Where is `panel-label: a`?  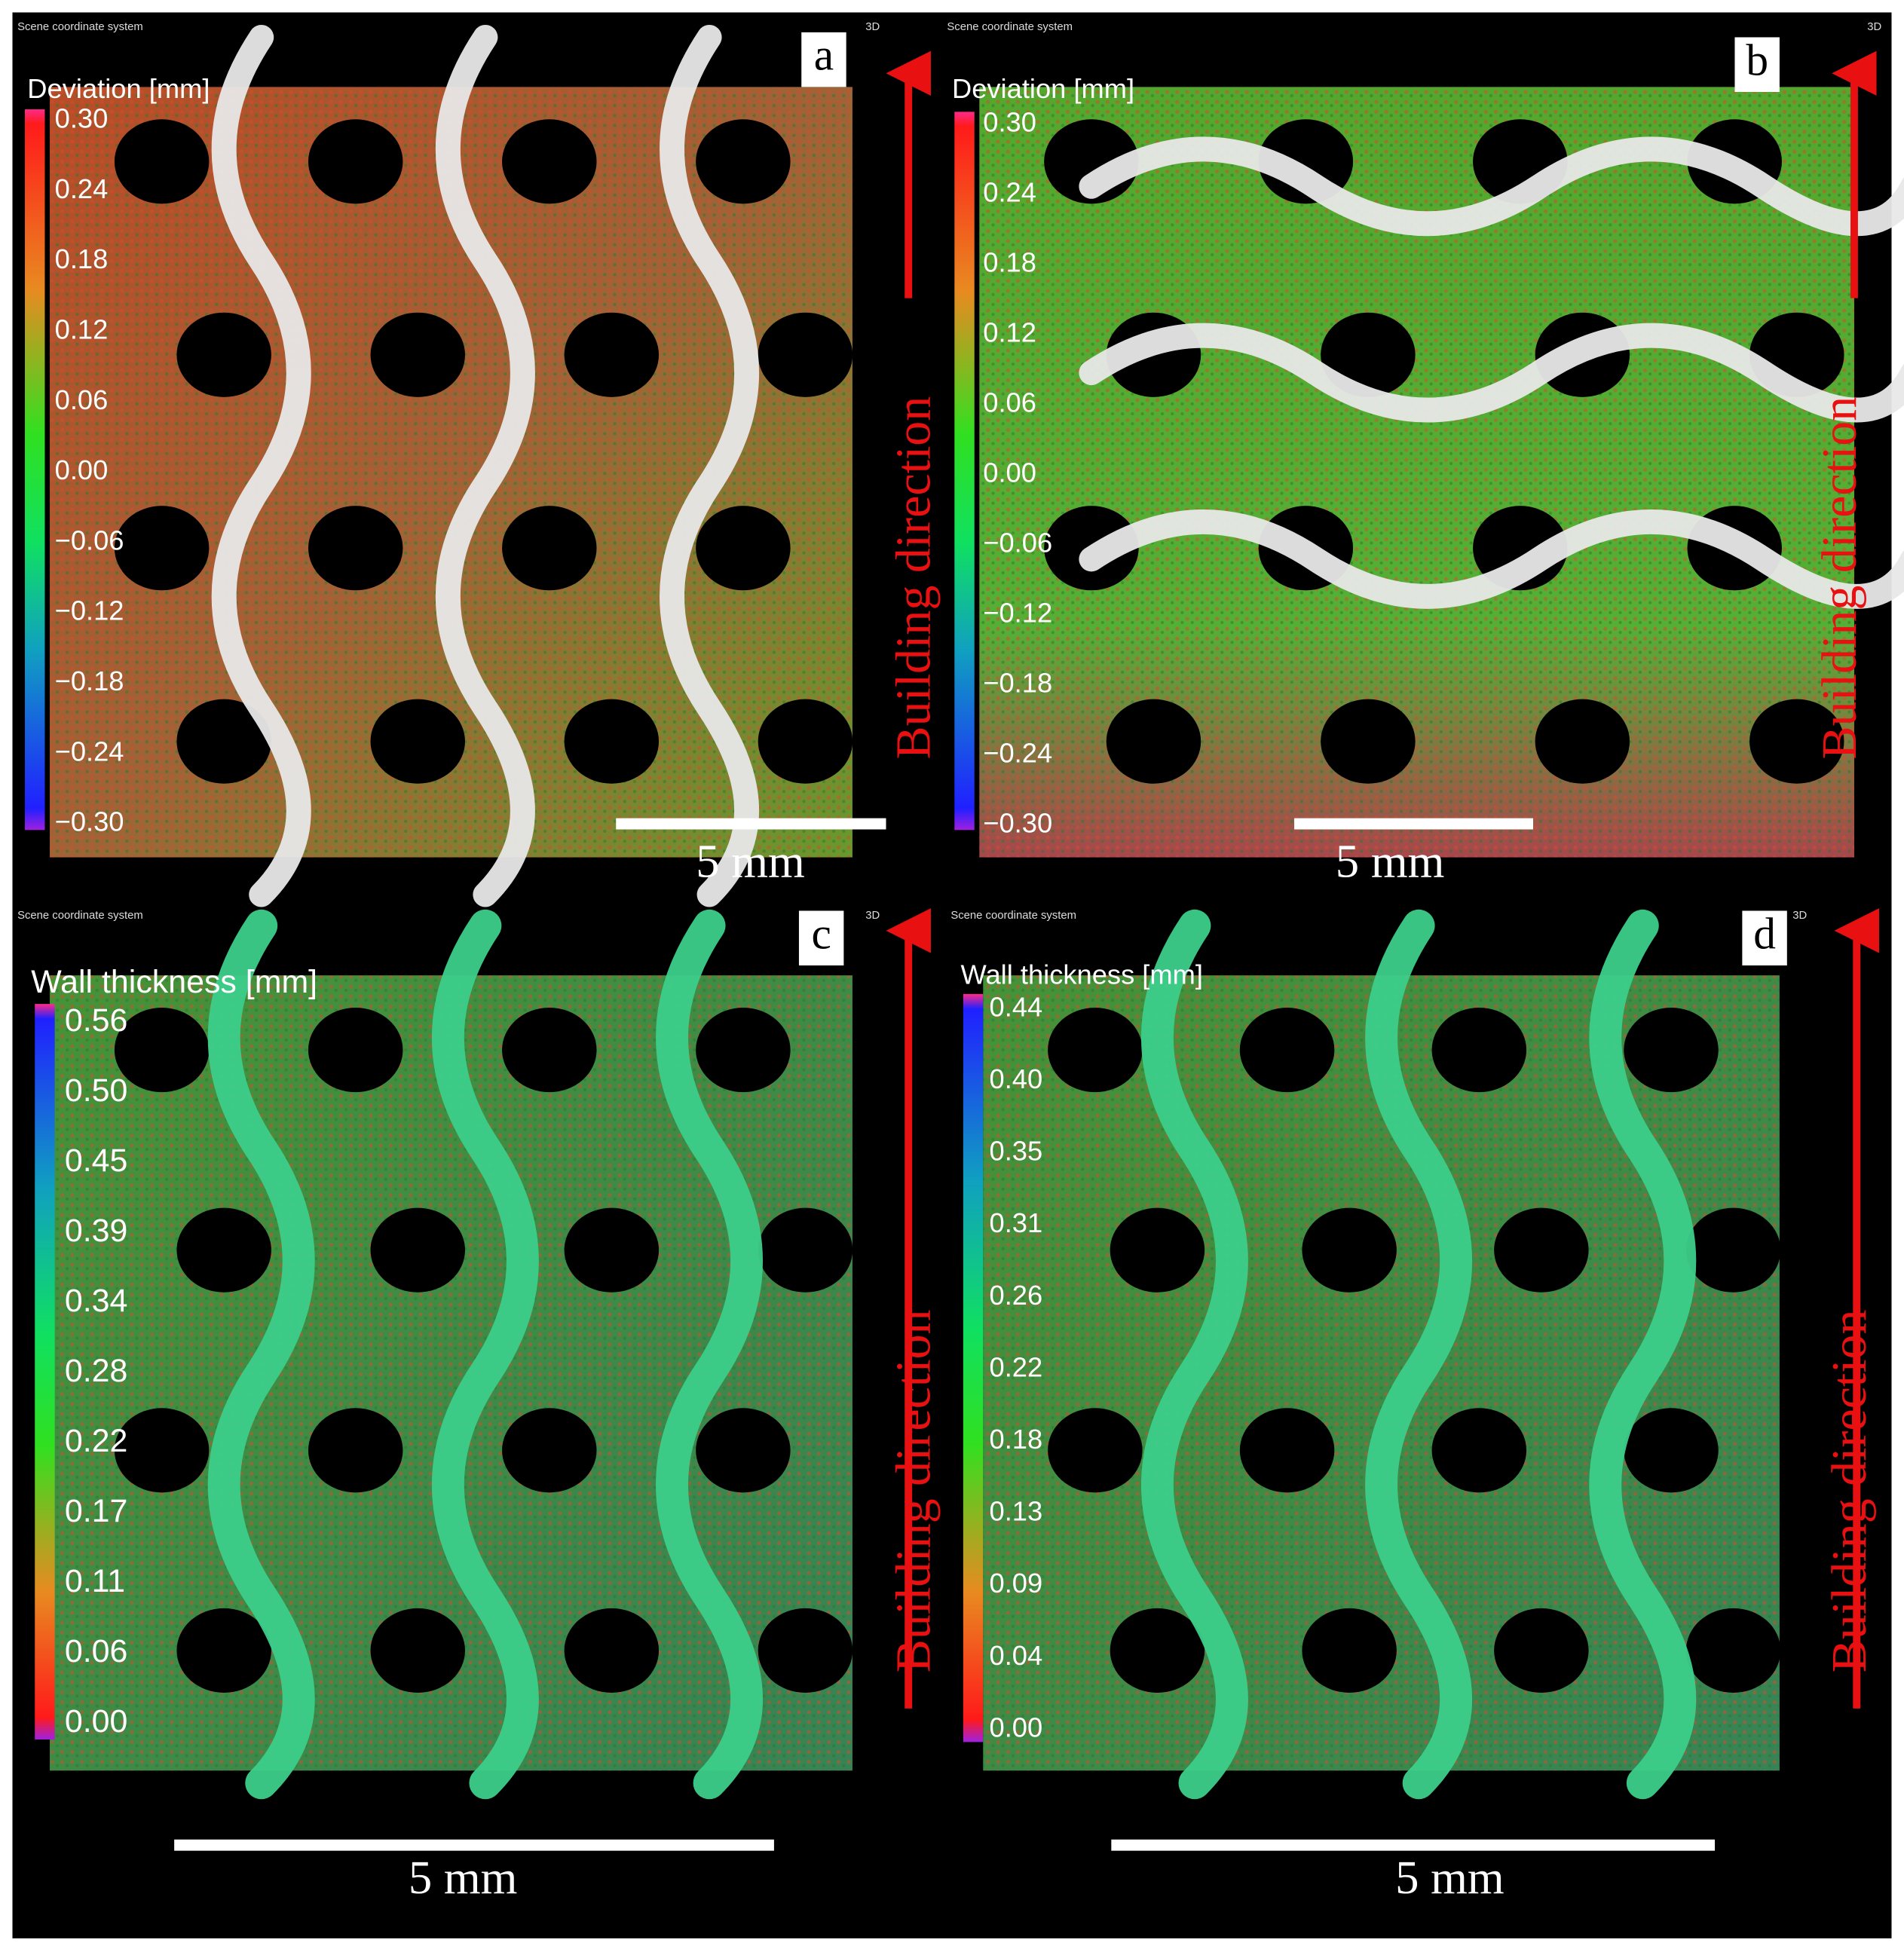 panel-label: a is located at coordinates (824, 55).